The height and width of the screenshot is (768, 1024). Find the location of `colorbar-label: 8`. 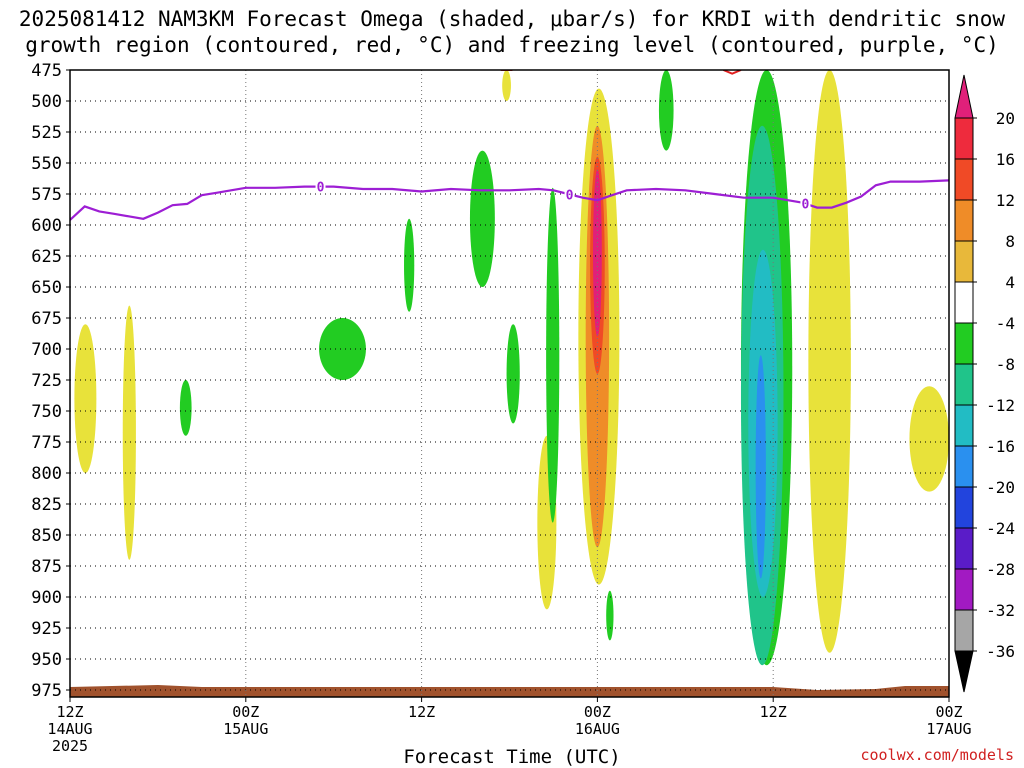

colorbar-label: 8 is located at coordinates (1010, 241).